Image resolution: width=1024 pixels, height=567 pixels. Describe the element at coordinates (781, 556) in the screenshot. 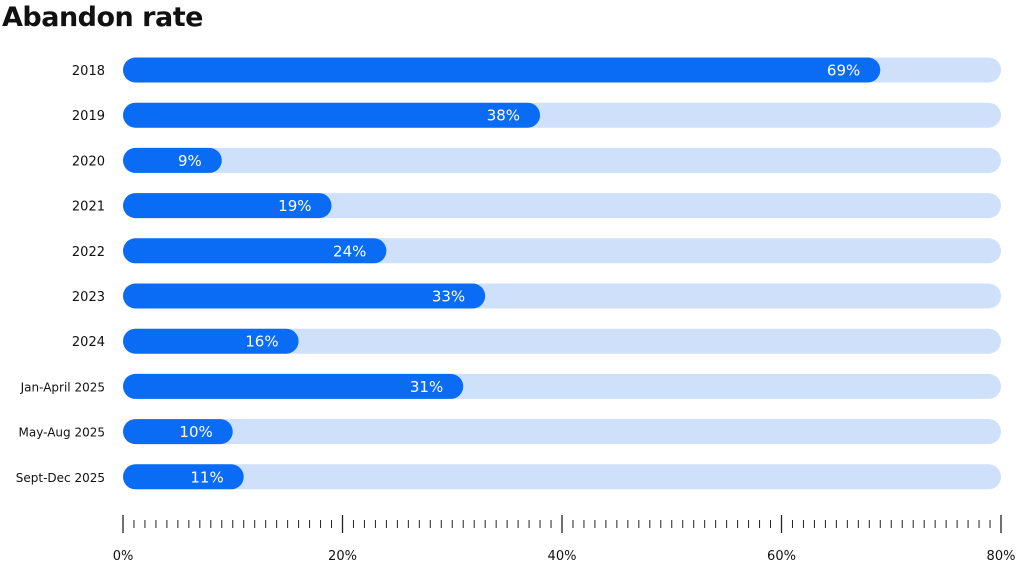

I see `x-tick-label: 60%` at that location.